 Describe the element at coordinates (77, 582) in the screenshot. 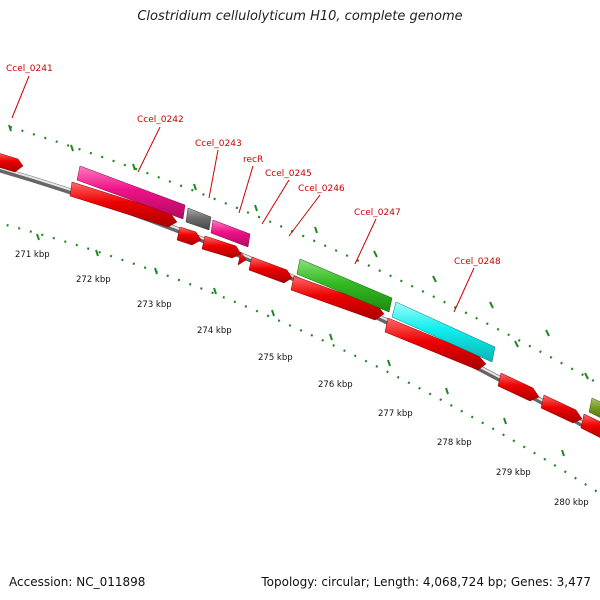

I see `accession-text: Accession: NC_011898` at that location.